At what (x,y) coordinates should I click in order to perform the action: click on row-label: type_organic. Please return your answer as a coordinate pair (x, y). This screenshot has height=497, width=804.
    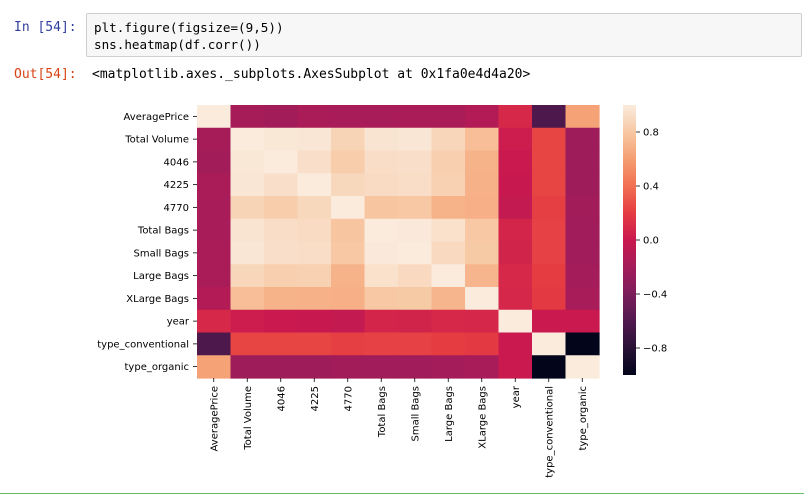
    Looking at the image, I should click on (157, 367).